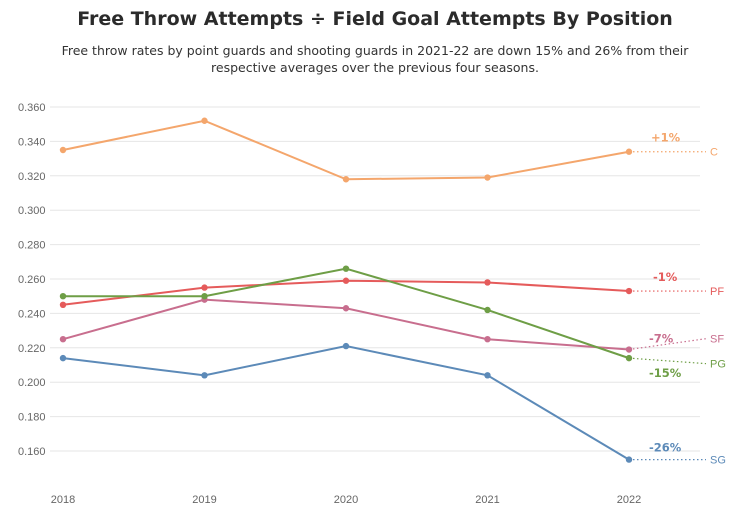  What do you see at coordinates (346, 292) in the screenshot?
I see `series-pf-line` at bounding box center [346, 292].